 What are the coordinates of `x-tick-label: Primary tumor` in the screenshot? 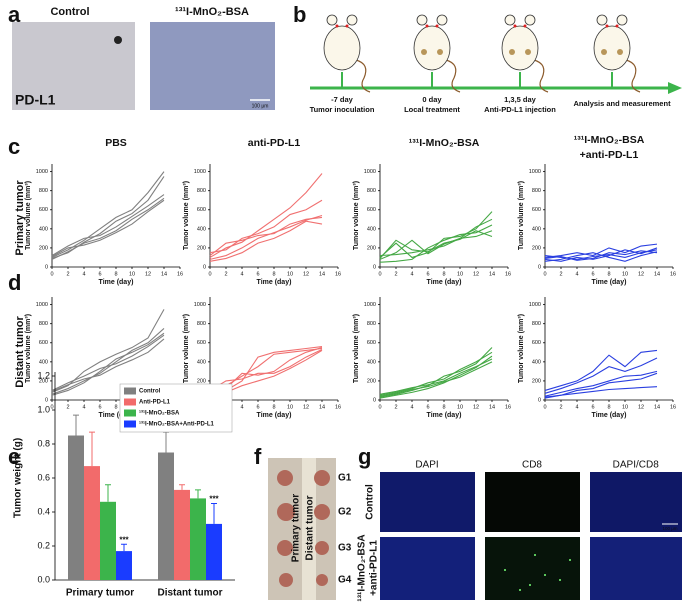 It's located at (100, 593).